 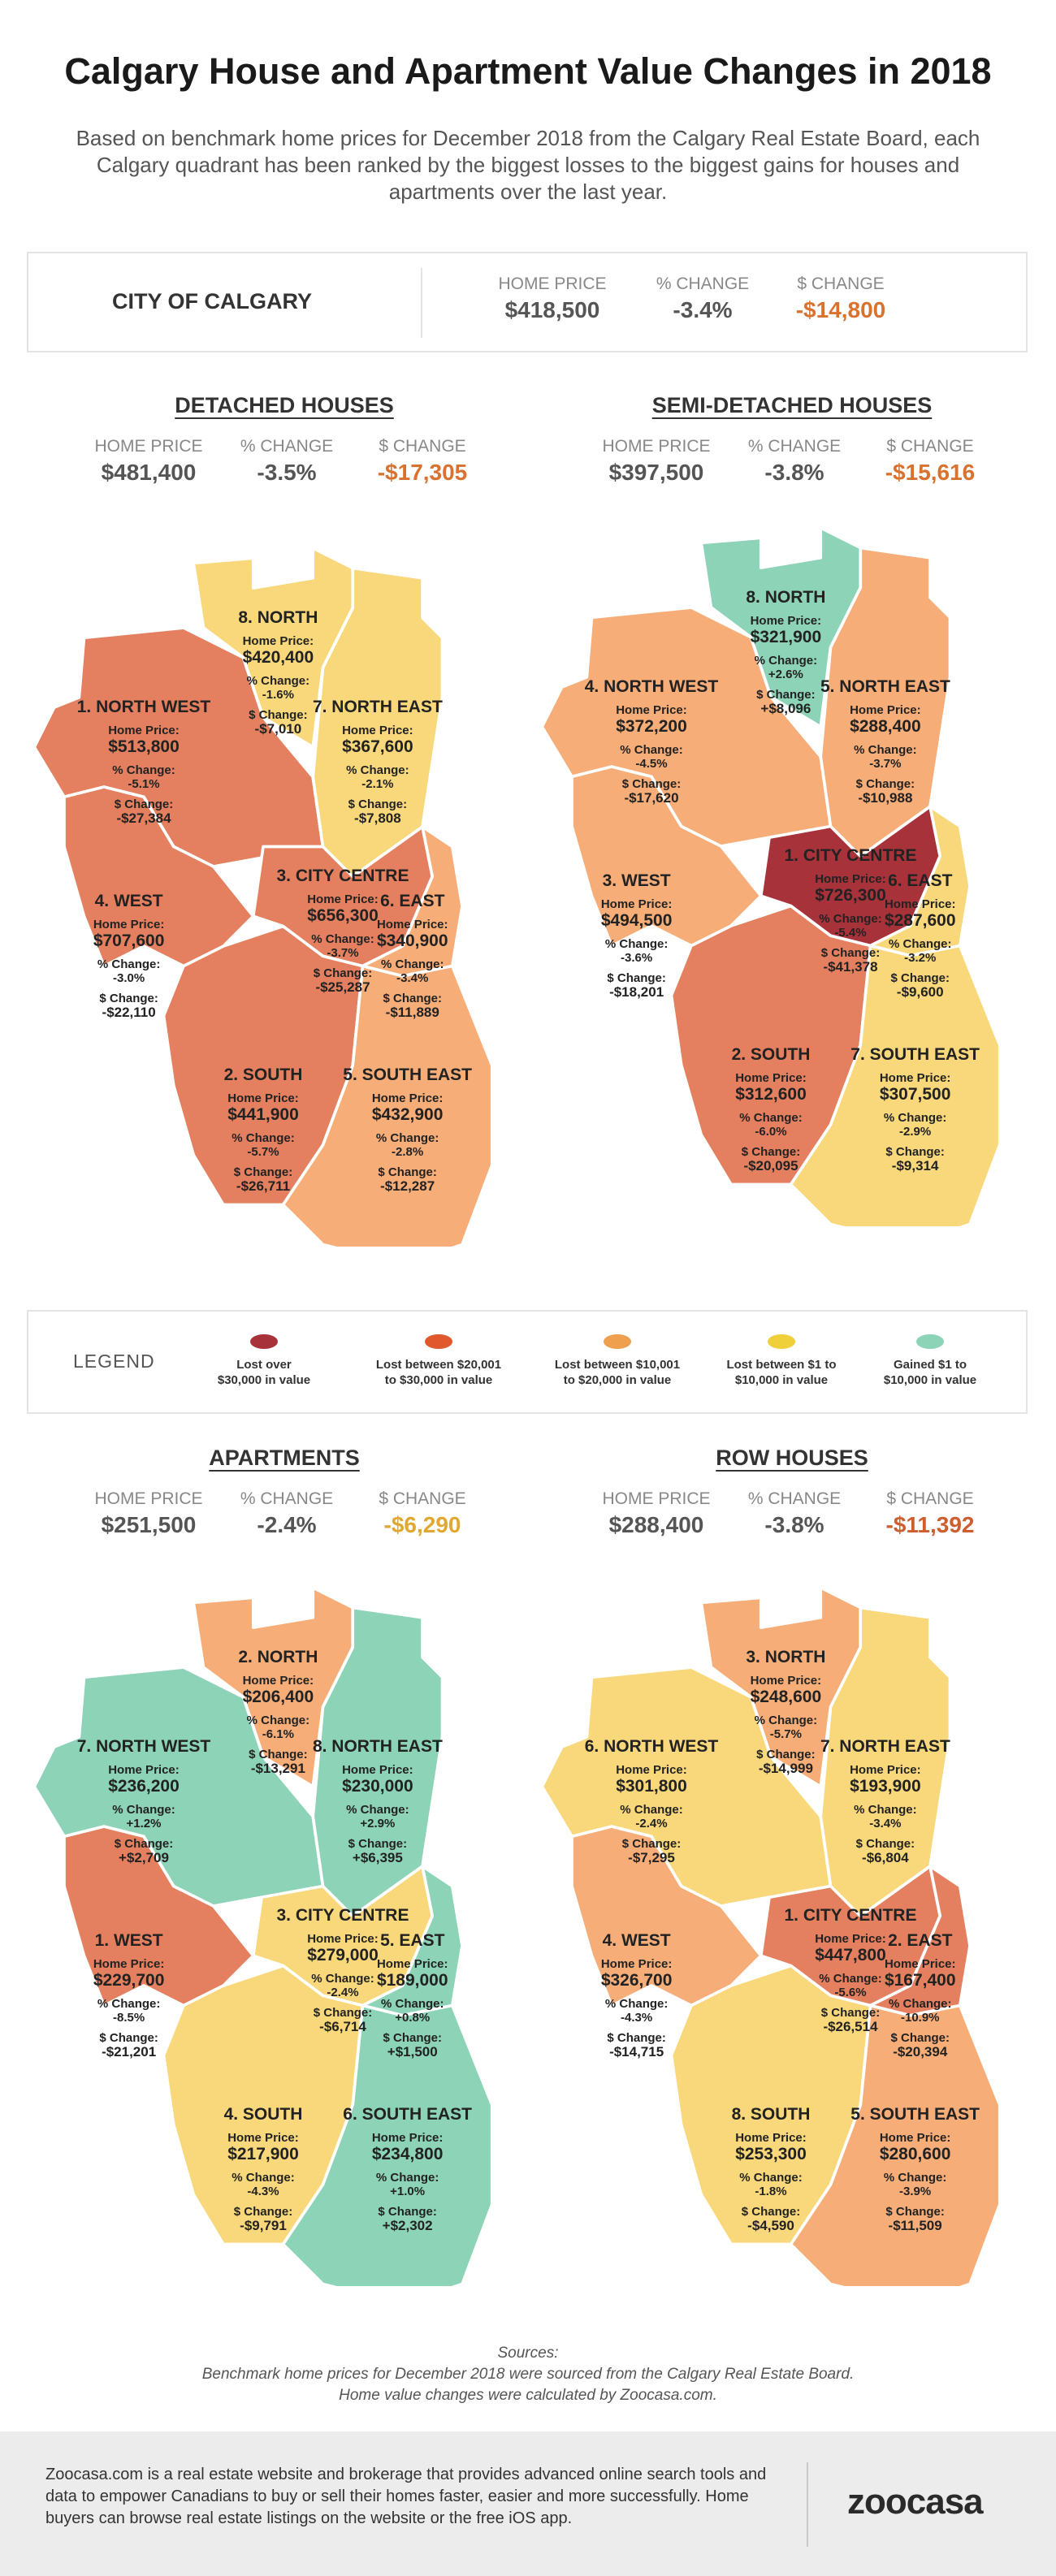 What do you see at coordinates (785, 708) in the screenshot?
I see `region-dollar: +$8,096` at bounding box center [785, 708].